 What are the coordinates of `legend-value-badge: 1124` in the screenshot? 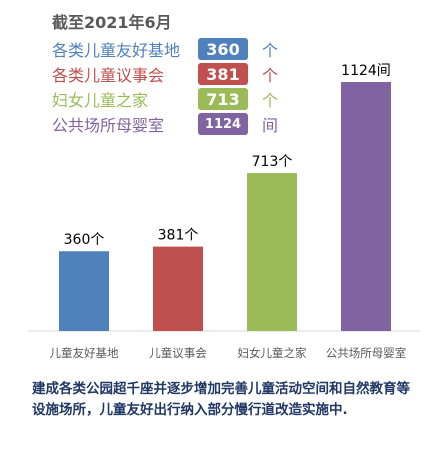 It's located at (223, 124).